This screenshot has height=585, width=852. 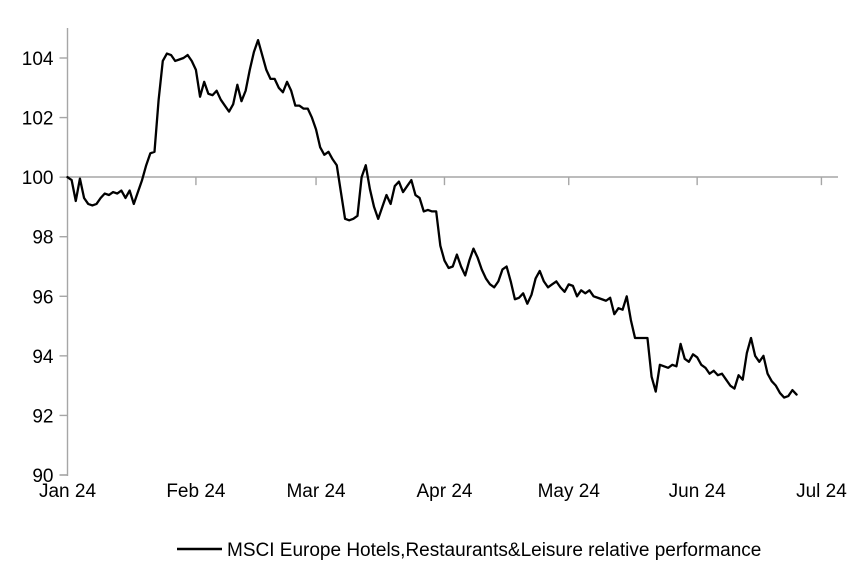 I want to click on x-axis-tick-label: May 24, so click(x=569, y=491).